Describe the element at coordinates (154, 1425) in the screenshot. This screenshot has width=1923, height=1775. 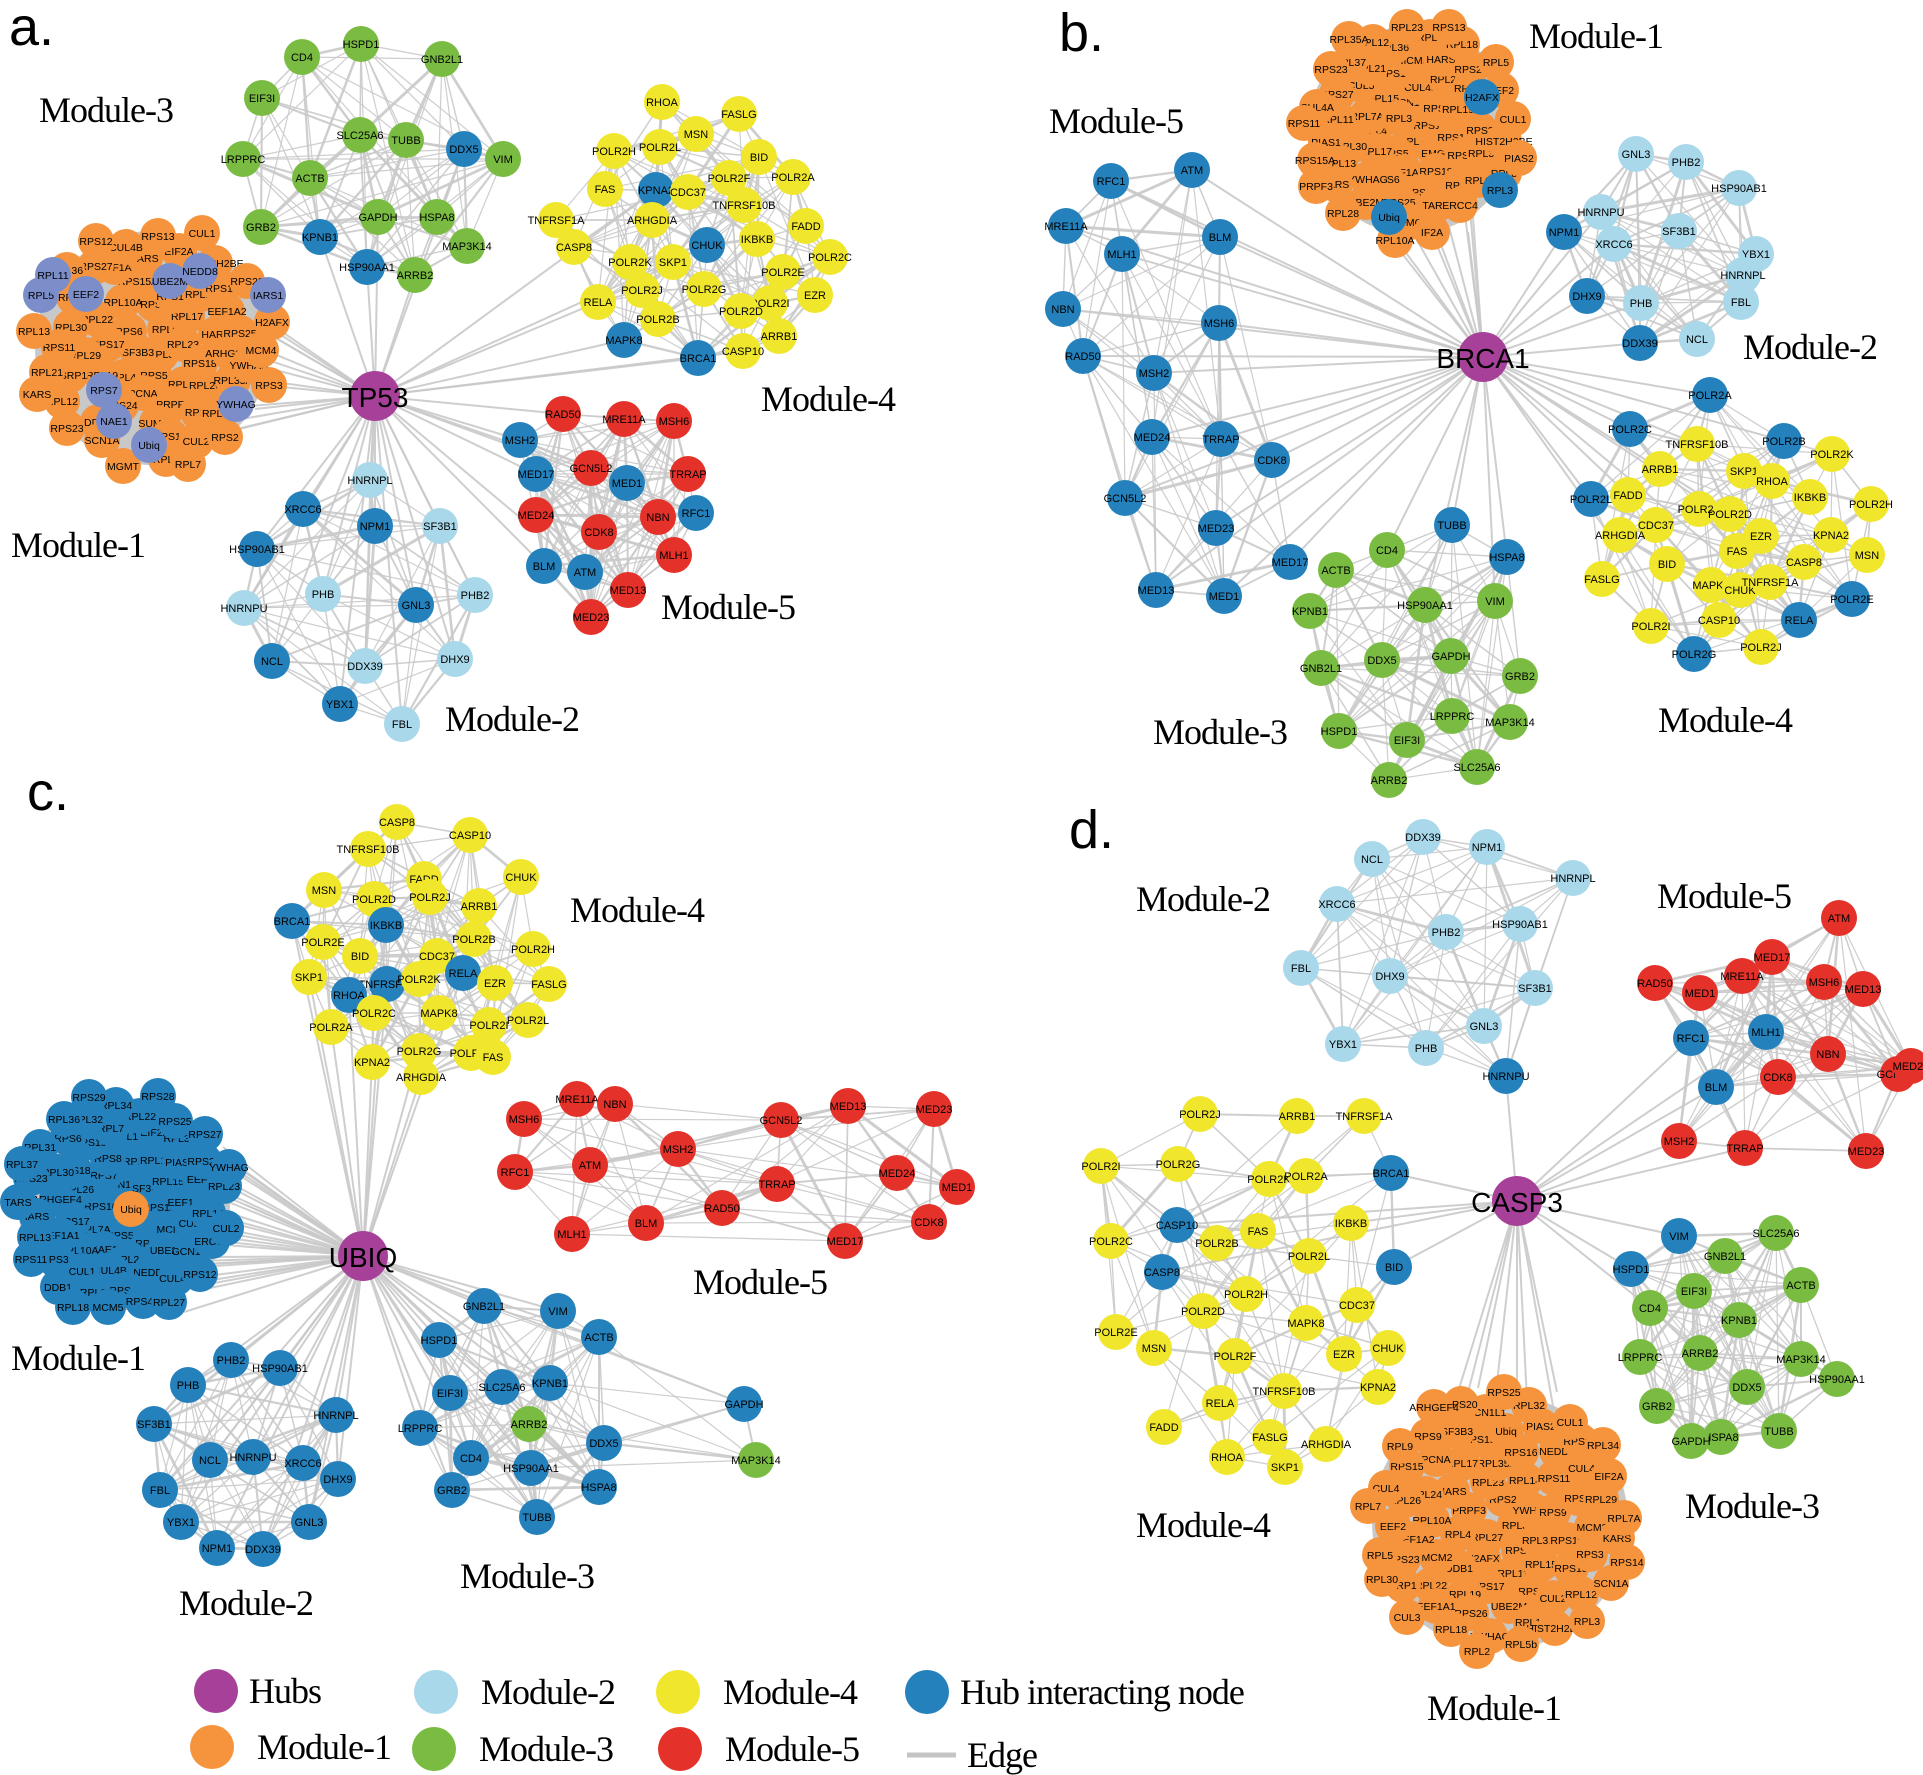
I see `svg-text: SF3B1` at that location.